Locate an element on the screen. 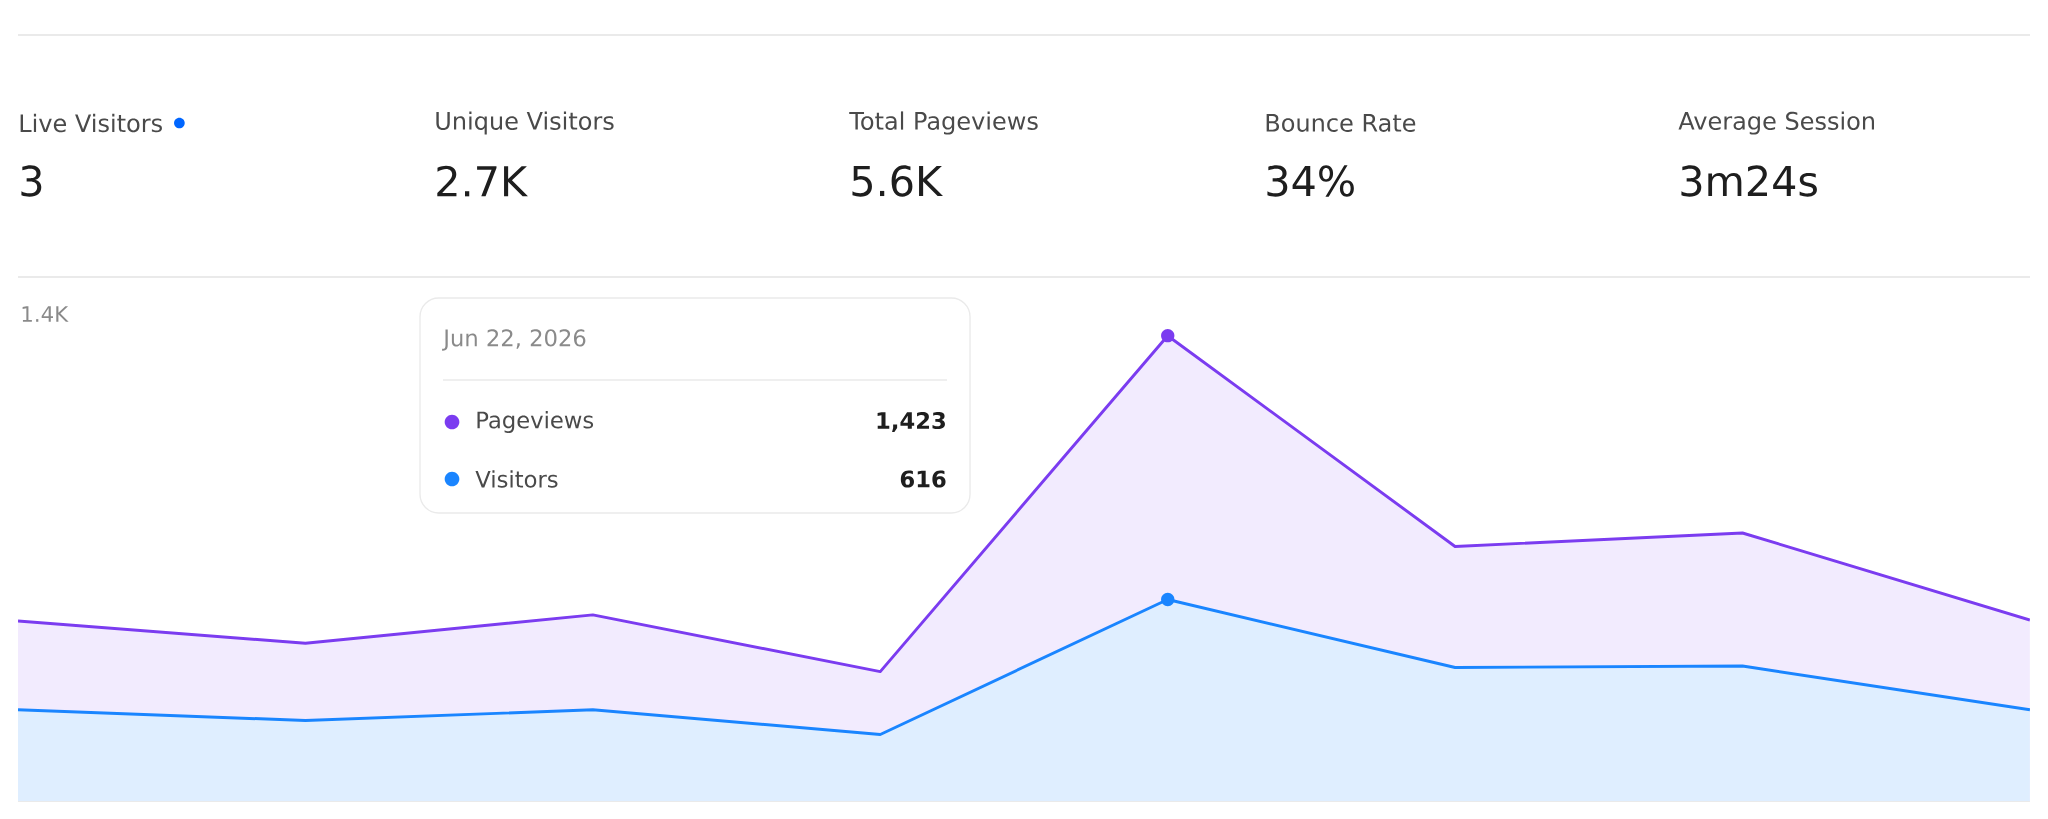 The height and width of the screenshot is (819, 2048). legend-title: Jun 22, 2026 is located at coordinates (514, 340).